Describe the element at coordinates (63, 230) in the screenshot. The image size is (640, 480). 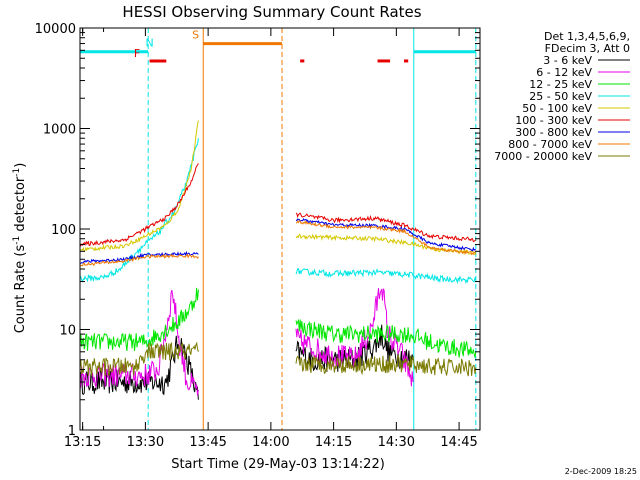
I see `y-tick-label-2: 100` at that location.